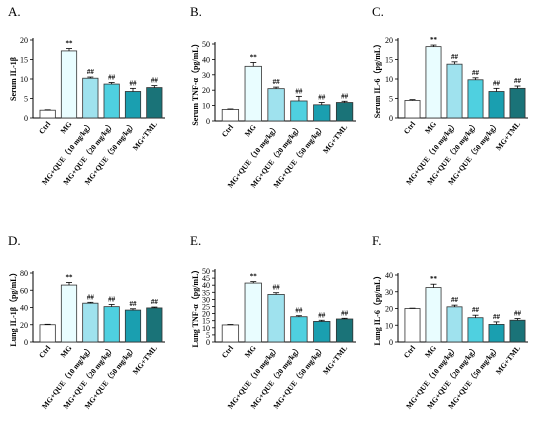  Describe the element at coordinates (195, 307) in the screenshot. I see `y-axis-label: Lung TNF-α（pg/mL）` at that location.